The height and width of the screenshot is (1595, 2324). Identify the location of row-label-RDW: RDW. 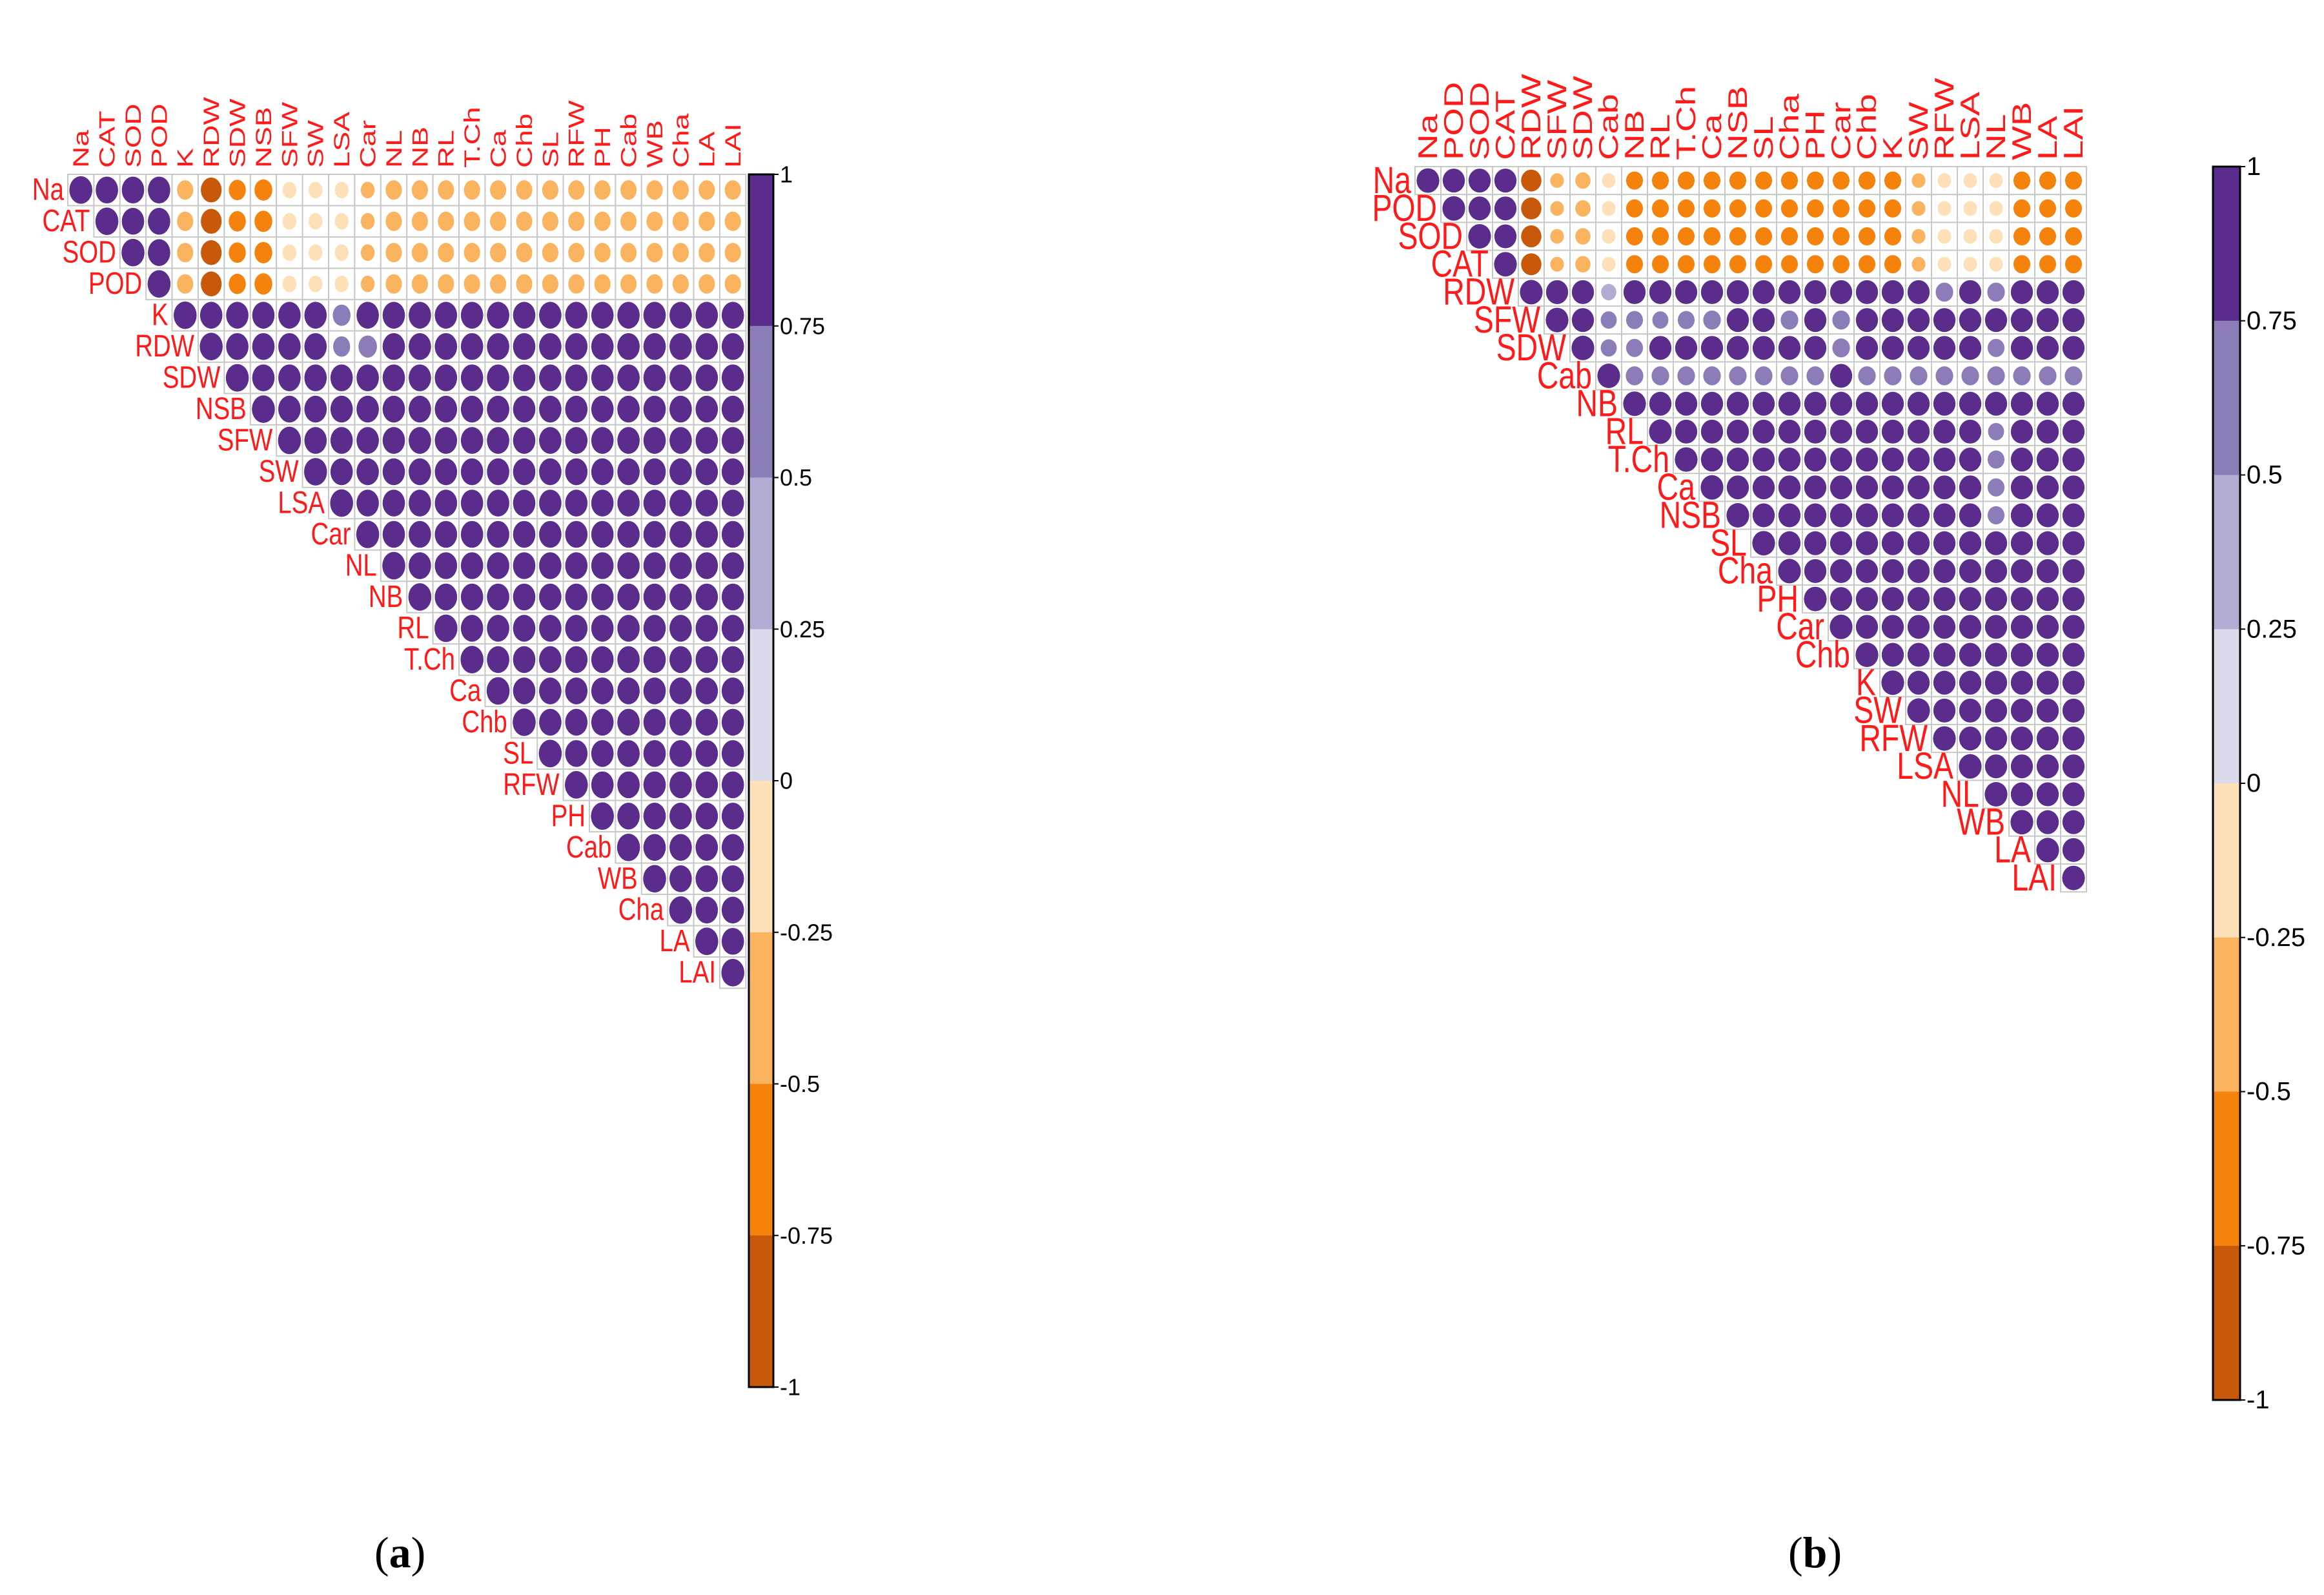
(164, 347).